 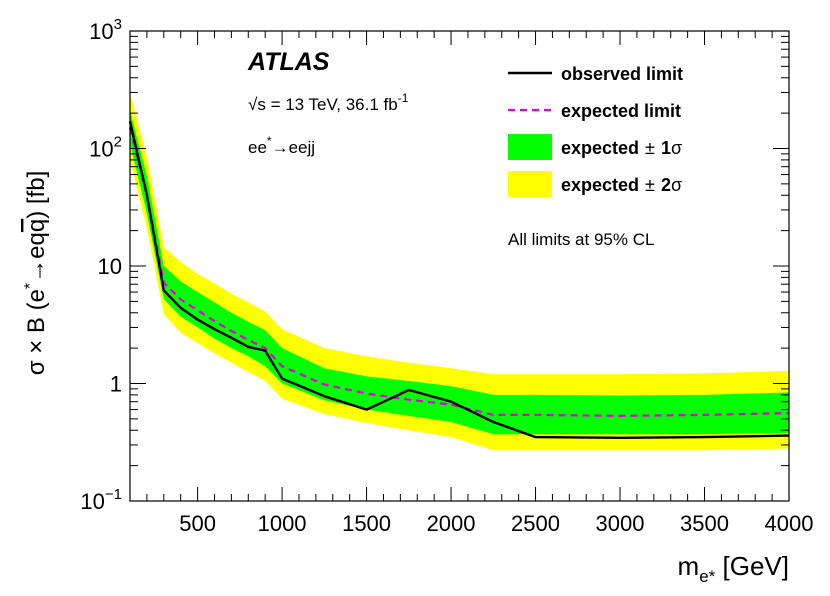 I want to click on y-tick-label: 1, so click(x=116, y=384).